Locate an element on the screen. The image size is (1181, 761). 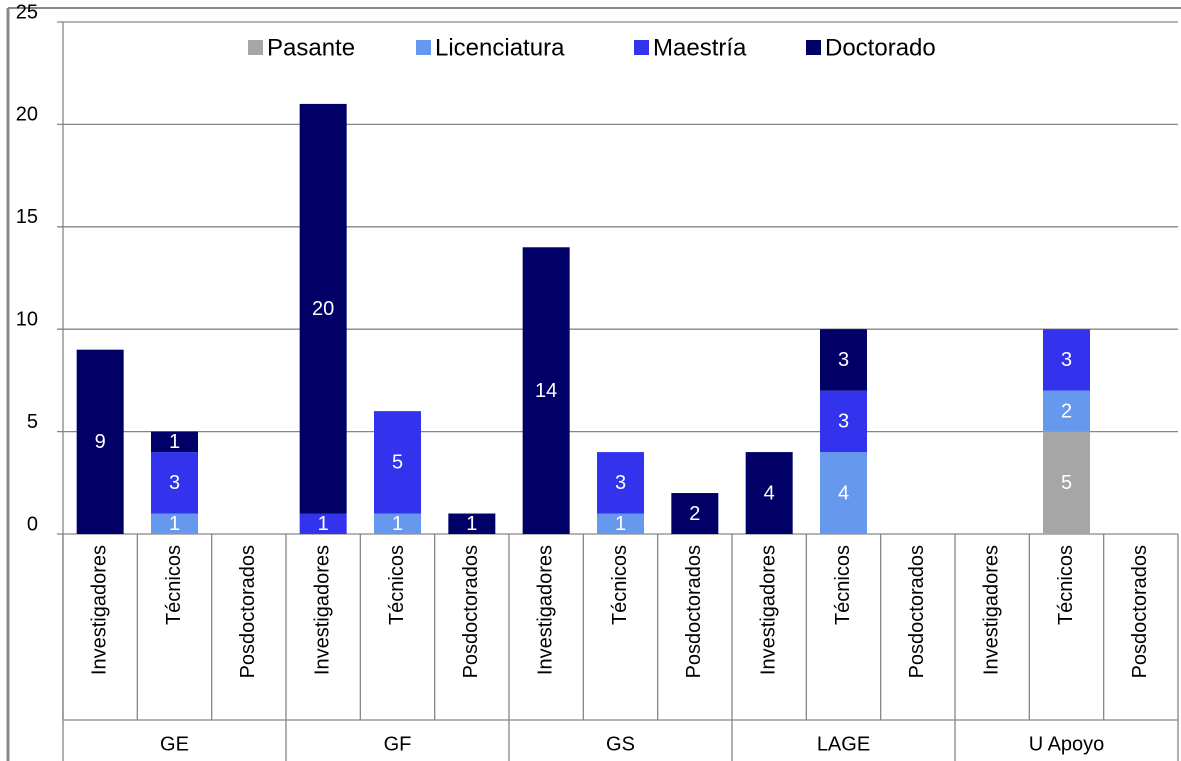
data-label: 9 is located at coordinates (100, 442).